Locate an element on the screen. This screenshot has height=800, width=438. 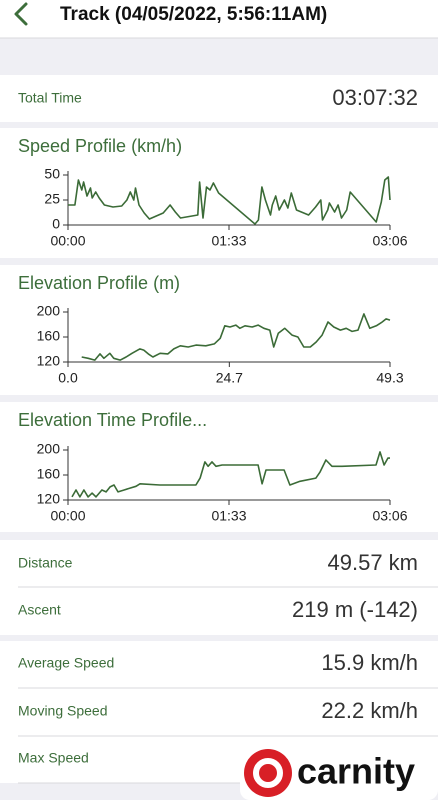
chart-title: Elevation Profile (m) is located at coordinates (99, 283).